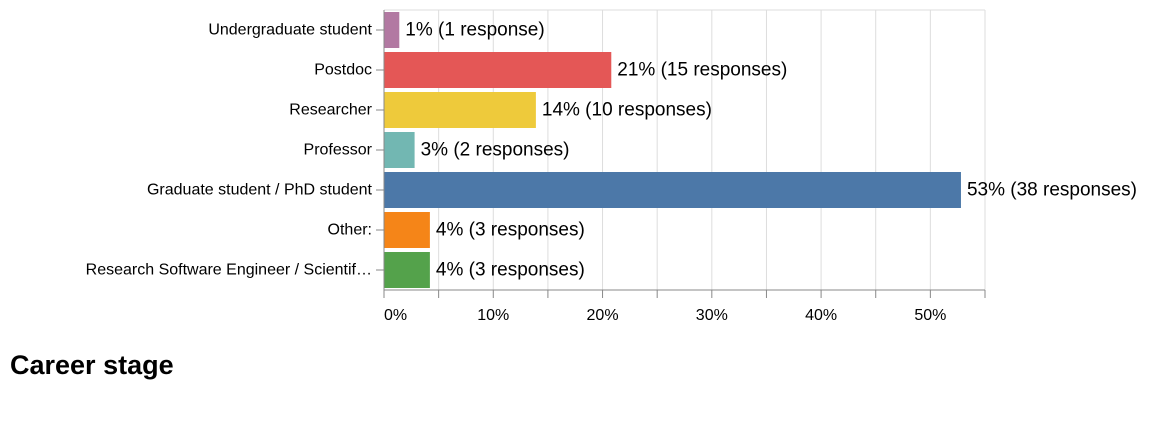  Describe the element at coordinates (1052, 190) in the screenshot. I see `data-label: 53% (38 responses)` at that location.